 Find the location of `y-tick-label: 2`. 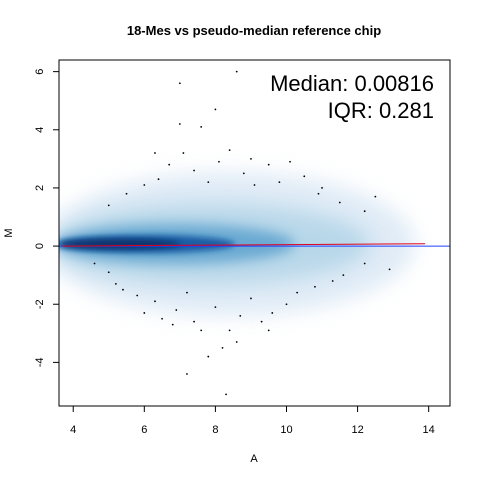

y-tick-label: 2 is located at coordinates (40, 188).